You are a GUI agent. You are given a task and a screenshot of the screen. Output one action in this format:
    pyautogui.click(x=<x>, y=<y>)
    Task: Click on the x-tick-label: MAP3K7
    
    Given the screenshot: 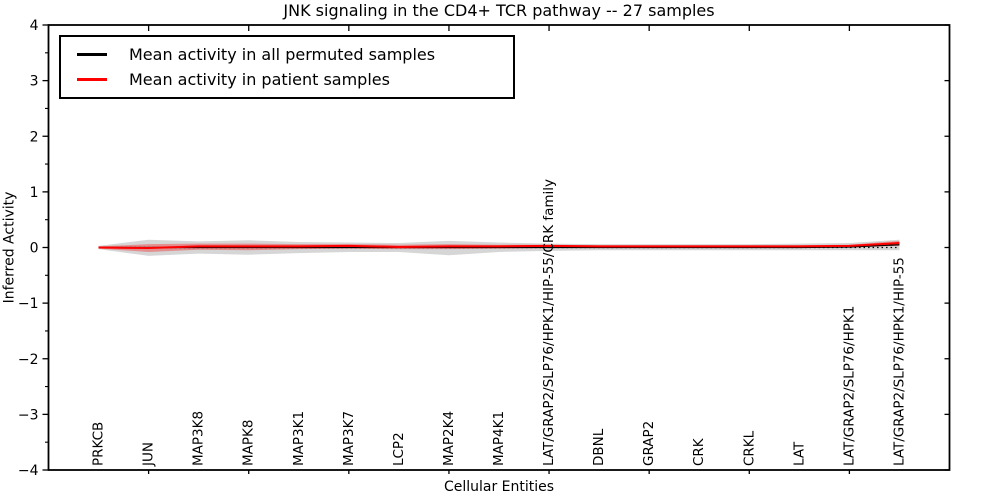 What is the action you would take?
    pyautogui.click(x=349, y=438)
    